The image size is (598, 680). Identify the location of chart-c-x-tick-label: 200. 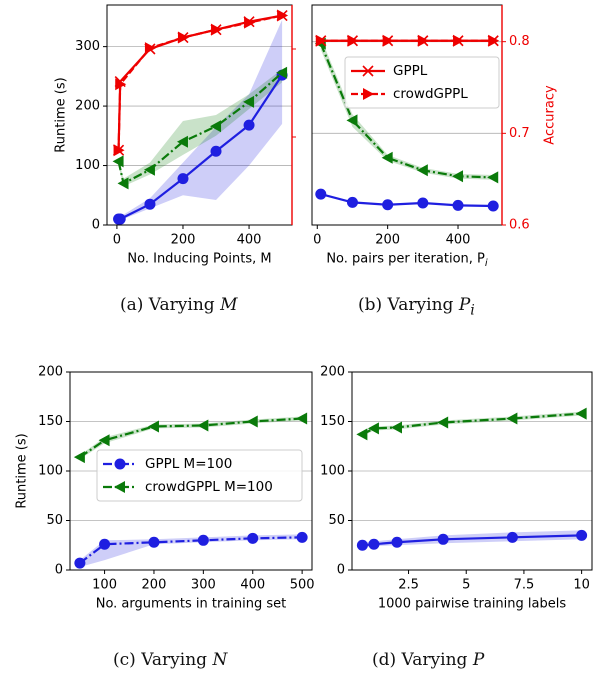
(154, 585).